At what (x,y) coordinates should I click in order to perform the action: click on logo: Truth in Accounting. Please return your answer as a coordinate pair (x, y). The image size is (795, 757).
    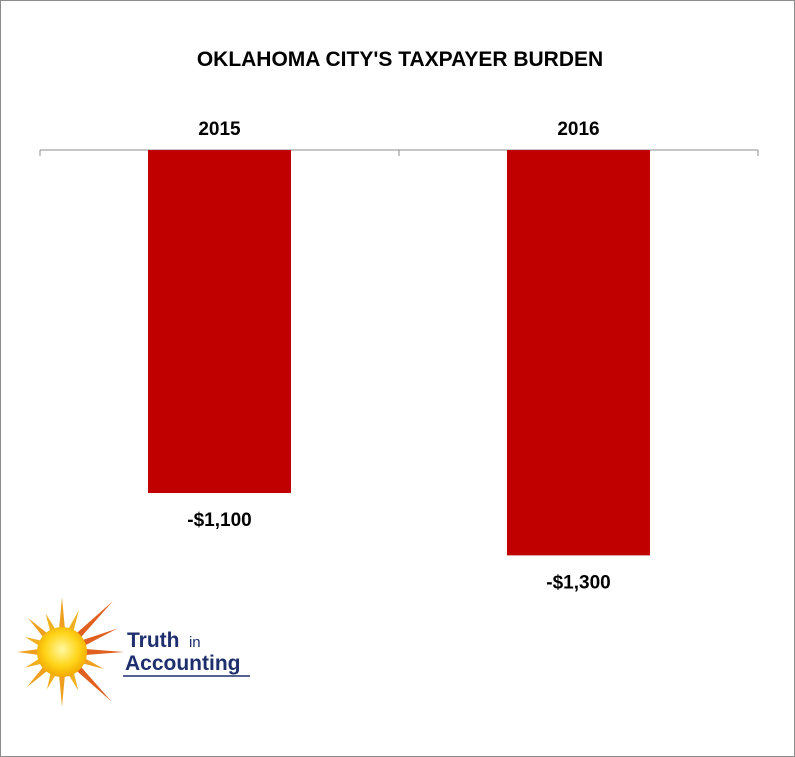
    Looking at the image, I should click on (133, 652).